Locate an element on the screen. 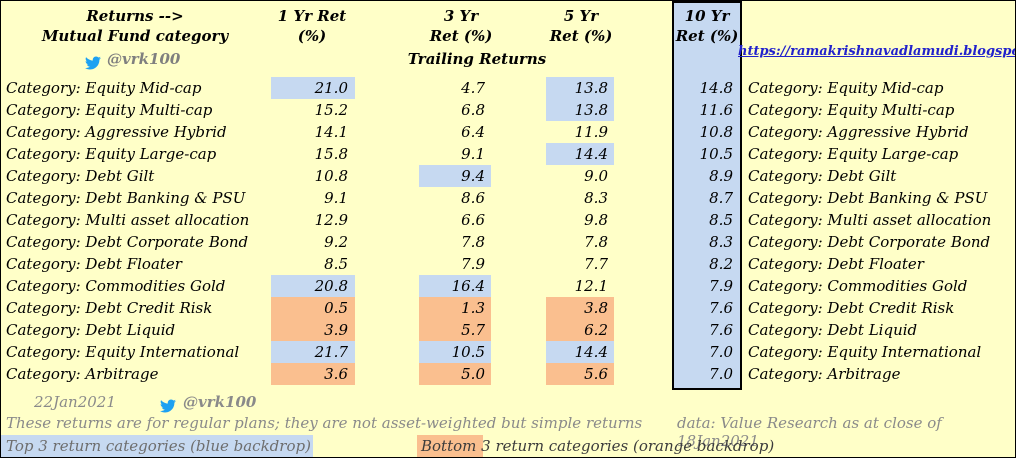 This screenshot has width=1016, height=458. ret-3yr-cell: 1.3 is located at coordinates (455, 308).